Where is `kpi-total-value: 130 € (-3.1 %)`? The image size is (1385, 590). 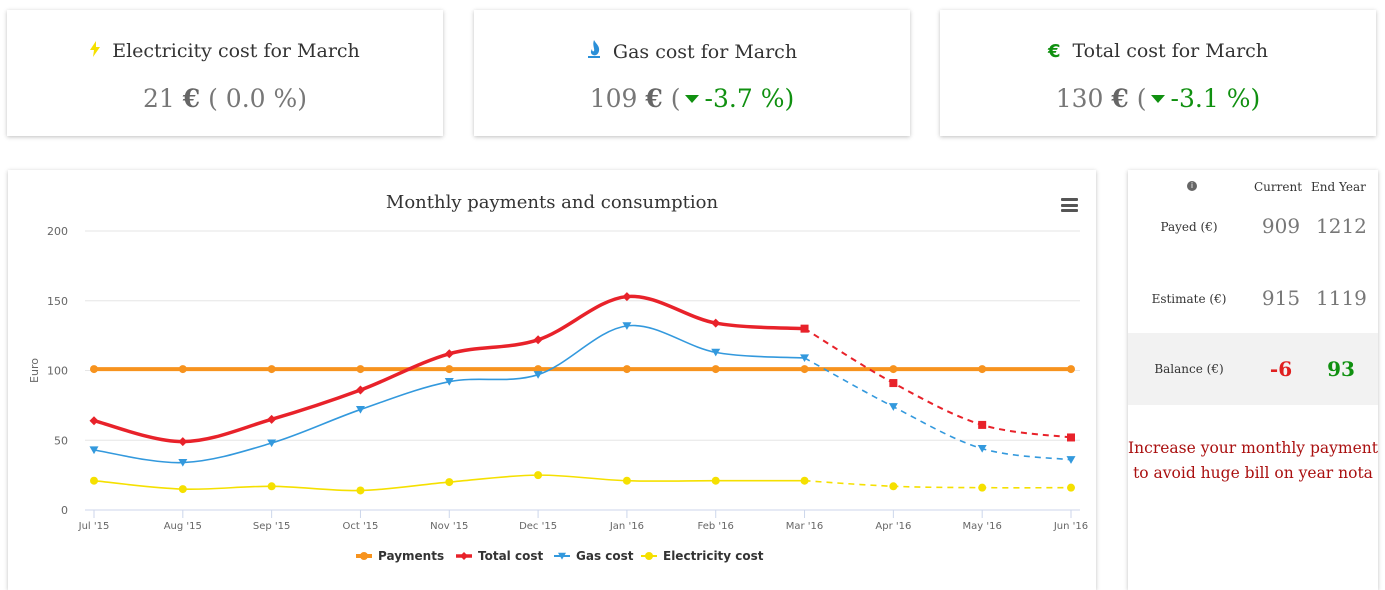
kpi-total-value: 130 € (-3.1 %) is located at coordinates (1158, 98).